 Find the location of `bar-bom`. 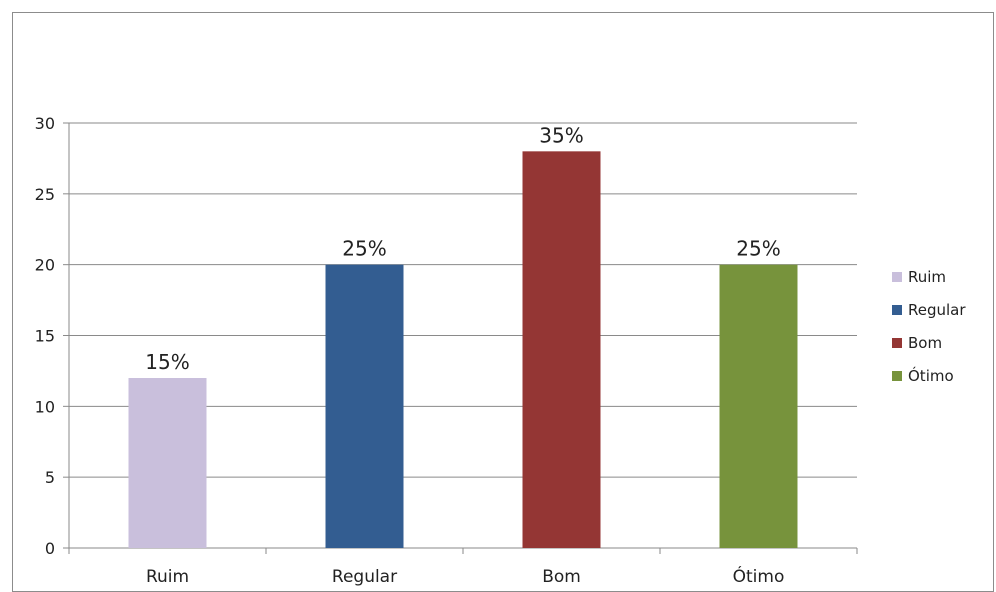

bar-bom is located at coordinates (561, 350).